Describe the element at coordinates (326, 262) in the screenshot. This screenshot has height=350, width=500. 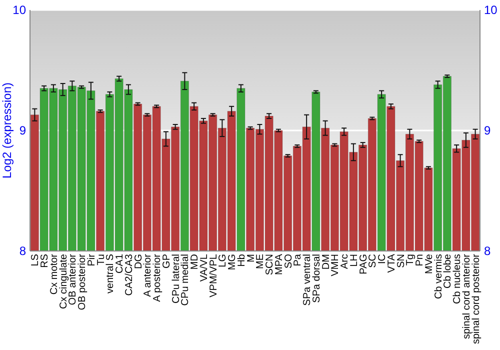
I see `x-tick-label: DM` at that location.